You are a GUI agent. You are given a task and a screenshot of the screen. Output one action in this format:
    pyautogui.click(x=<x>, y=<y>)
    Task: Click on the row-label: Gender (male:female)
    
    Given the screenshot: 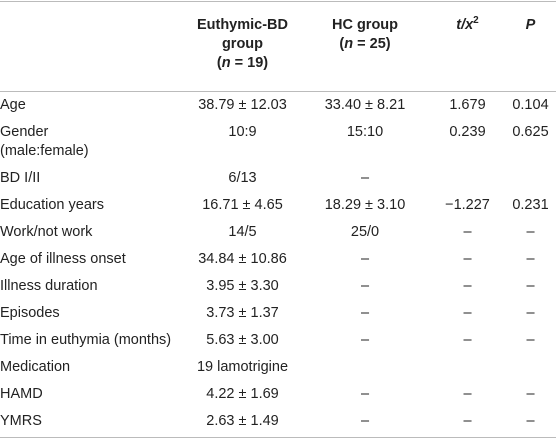 What is the action you would take?
    pyautogui.click(x=92, y=142)
    